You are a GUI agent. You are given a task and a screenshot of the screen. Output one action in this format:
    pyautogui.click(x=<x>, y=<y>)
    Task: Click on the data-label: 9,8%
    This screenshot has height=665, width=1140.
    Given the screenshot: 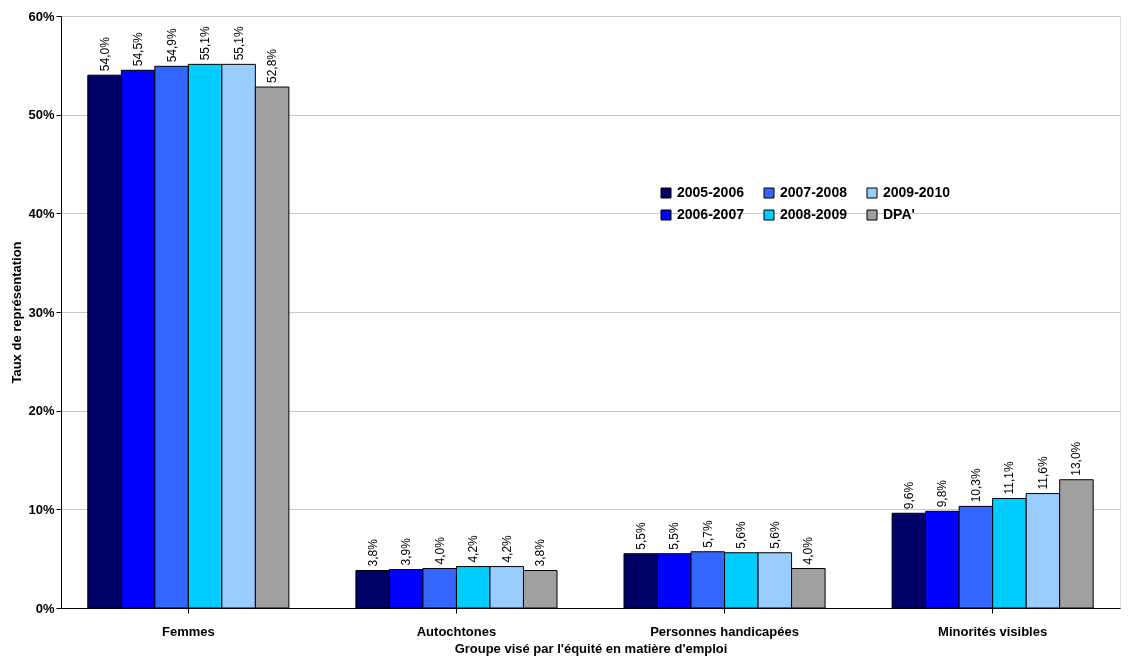 What is the action you would take?
    pyautogui.click(x=942, y=493)
    